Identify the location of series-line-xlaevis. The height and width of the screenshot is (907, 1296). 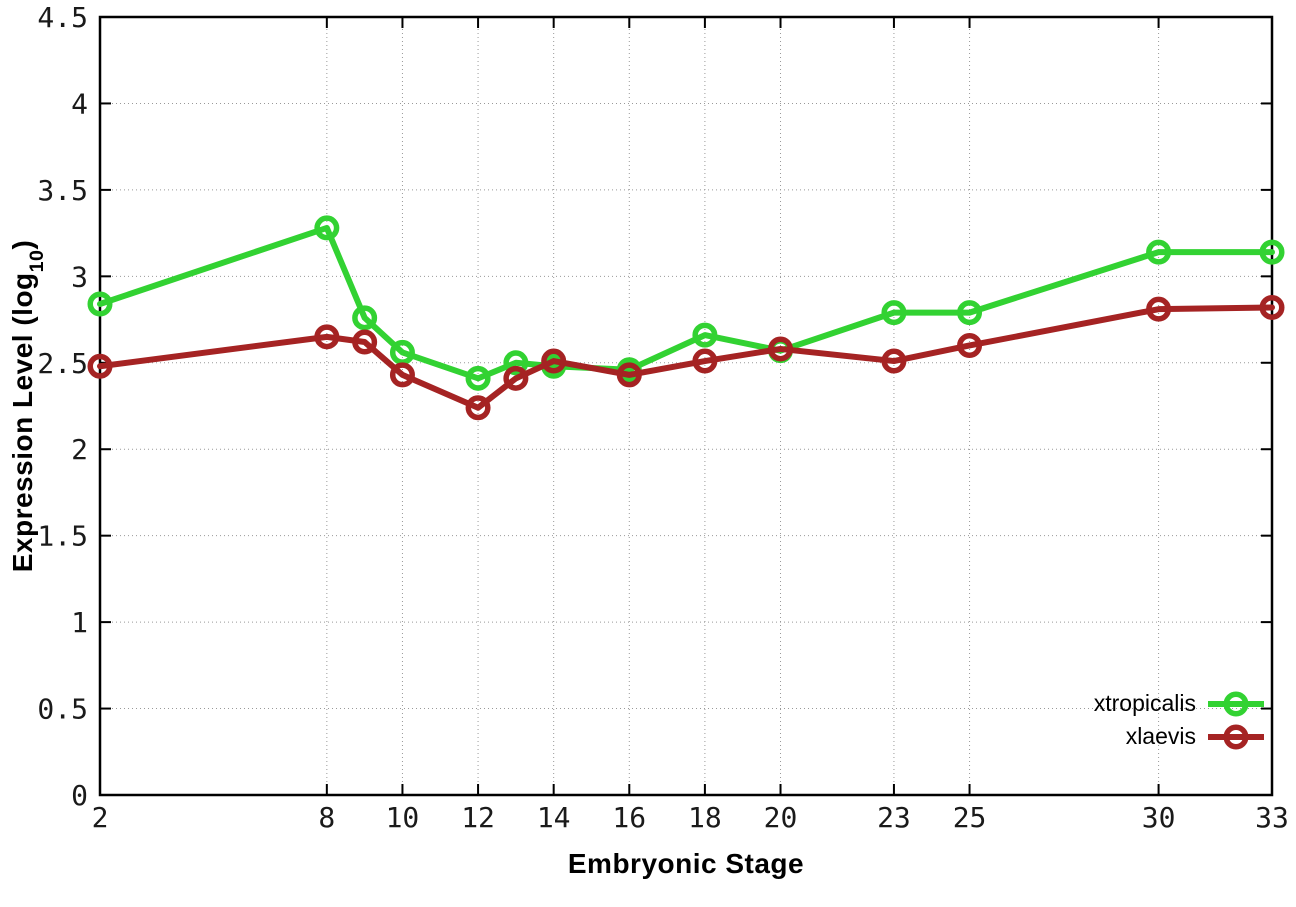
(686, 357).